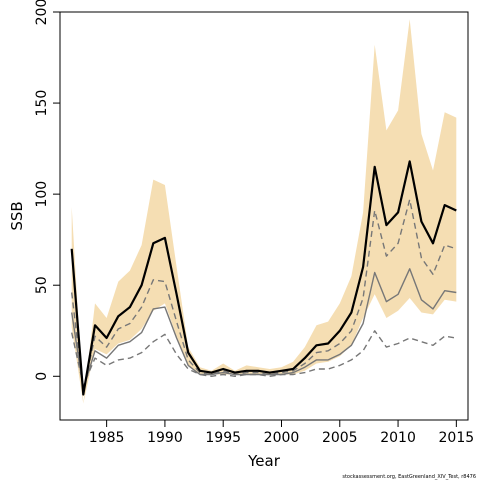 Image resolution: width=480 pixels, height=480 pixels. Describe the element at coordinates (42, 12) in the screenshot. I see `y-tick-label: 200` at that location.